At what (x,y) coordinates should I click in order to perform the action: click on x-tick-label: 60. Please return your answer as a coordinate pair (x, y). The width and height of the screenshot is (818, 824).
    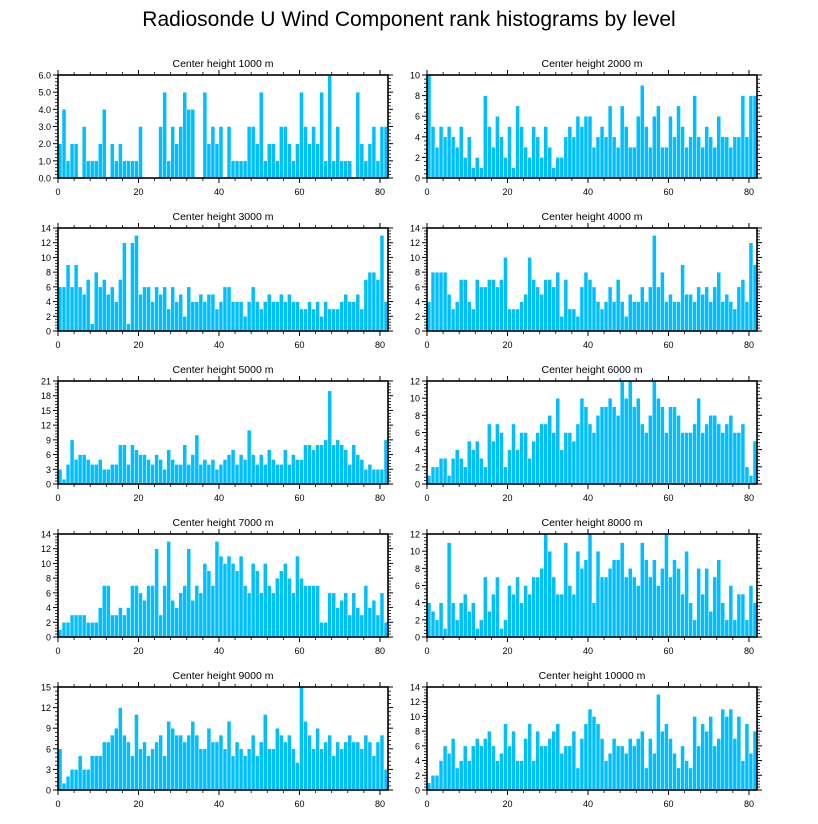
    Looking at the image, I should click on (299, 804).